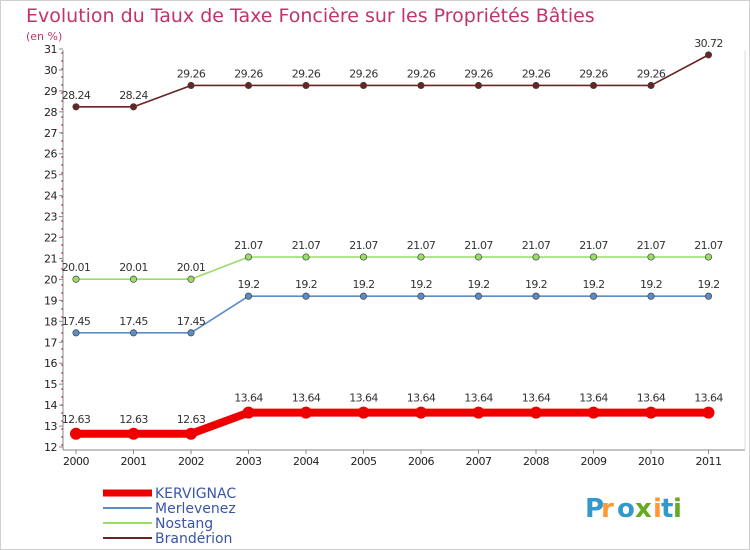  Describe the element at coordinates (651, 461) in the screenshot. I see `x-tick-label: 2010` at that location.